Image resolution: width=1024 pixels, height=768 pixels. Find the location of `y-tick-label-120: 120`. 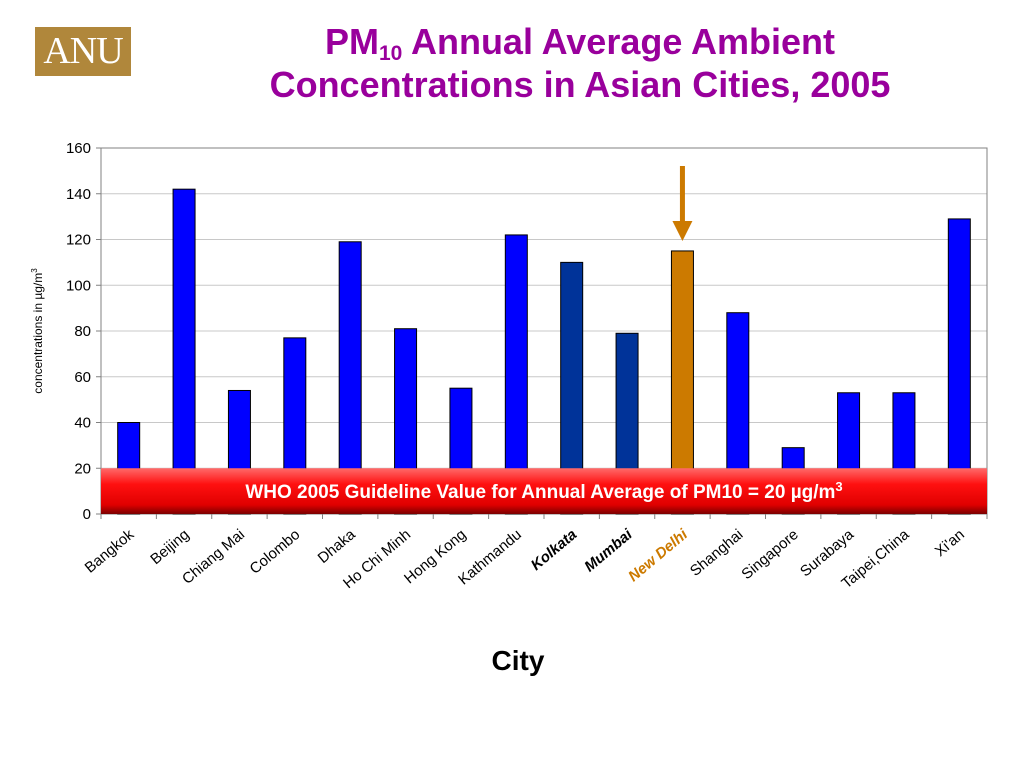

y-tick-label-120: 120 is located at coordinates (78, 240).